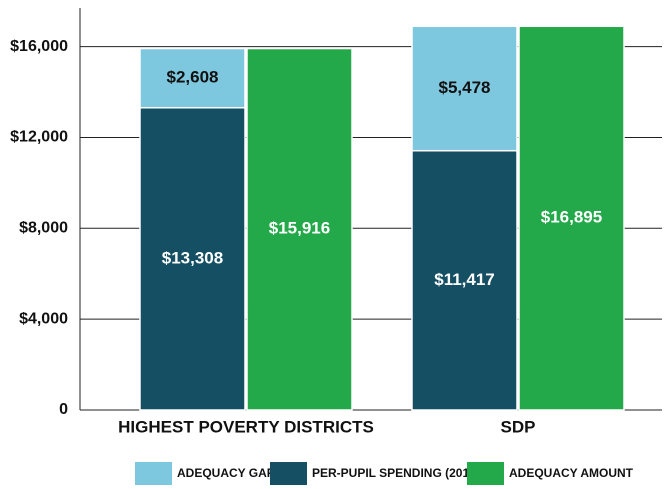 The image size is (672, 489). I want to click on value-label: $5,478, so click(465, 87).